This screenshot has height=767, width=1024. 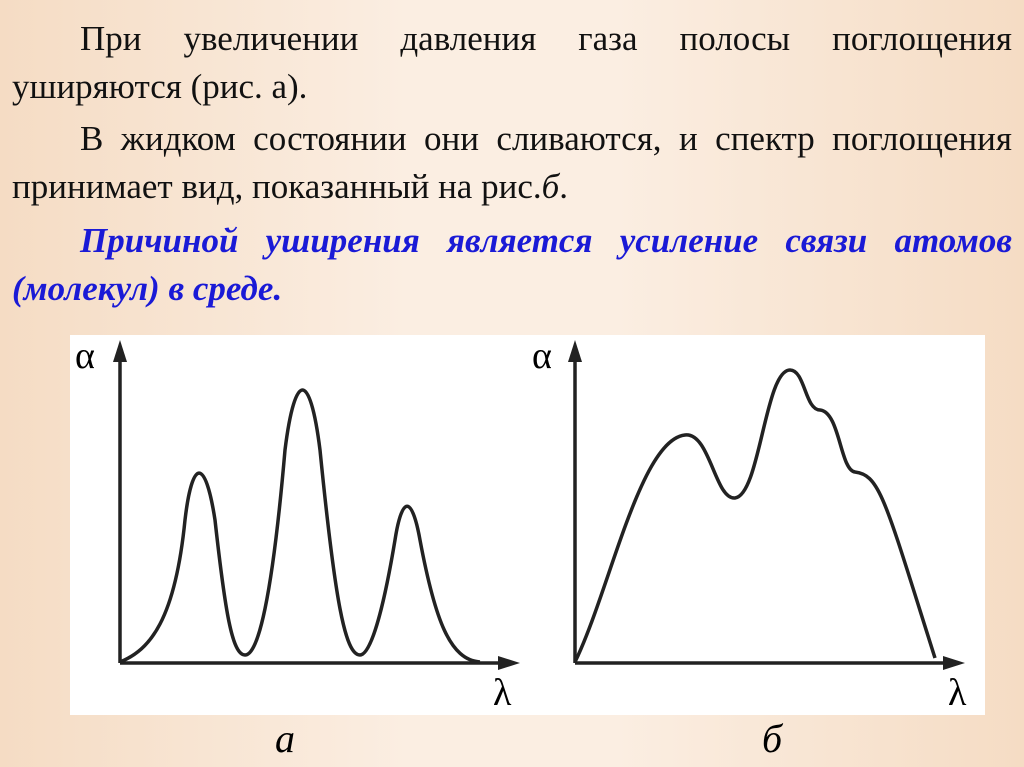 I want to click on punctuation: ., so click(x=563, y=186).